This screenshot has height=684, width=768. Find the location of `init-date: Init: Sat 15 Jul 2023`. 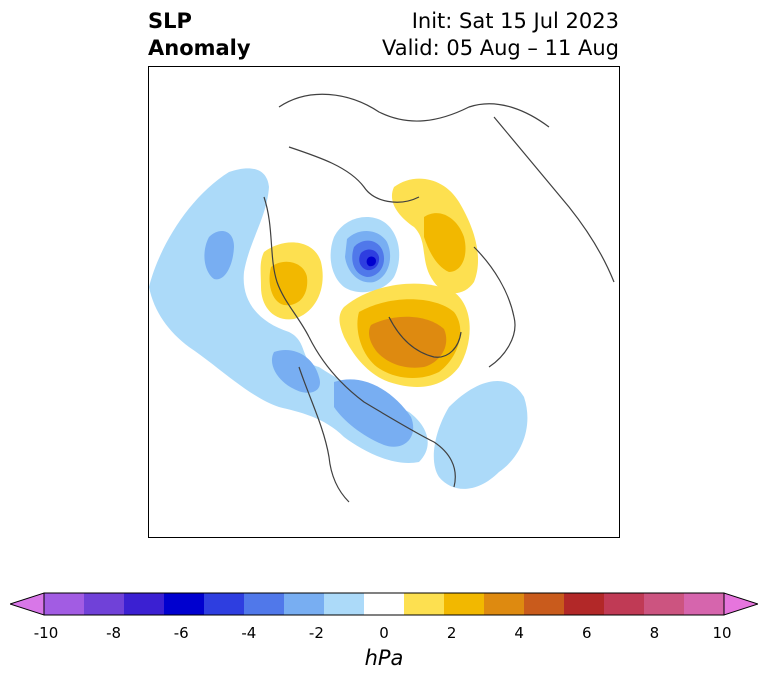

init-date: Init: Sat 15 Jul 2023 is located at coordinates (515, 21).